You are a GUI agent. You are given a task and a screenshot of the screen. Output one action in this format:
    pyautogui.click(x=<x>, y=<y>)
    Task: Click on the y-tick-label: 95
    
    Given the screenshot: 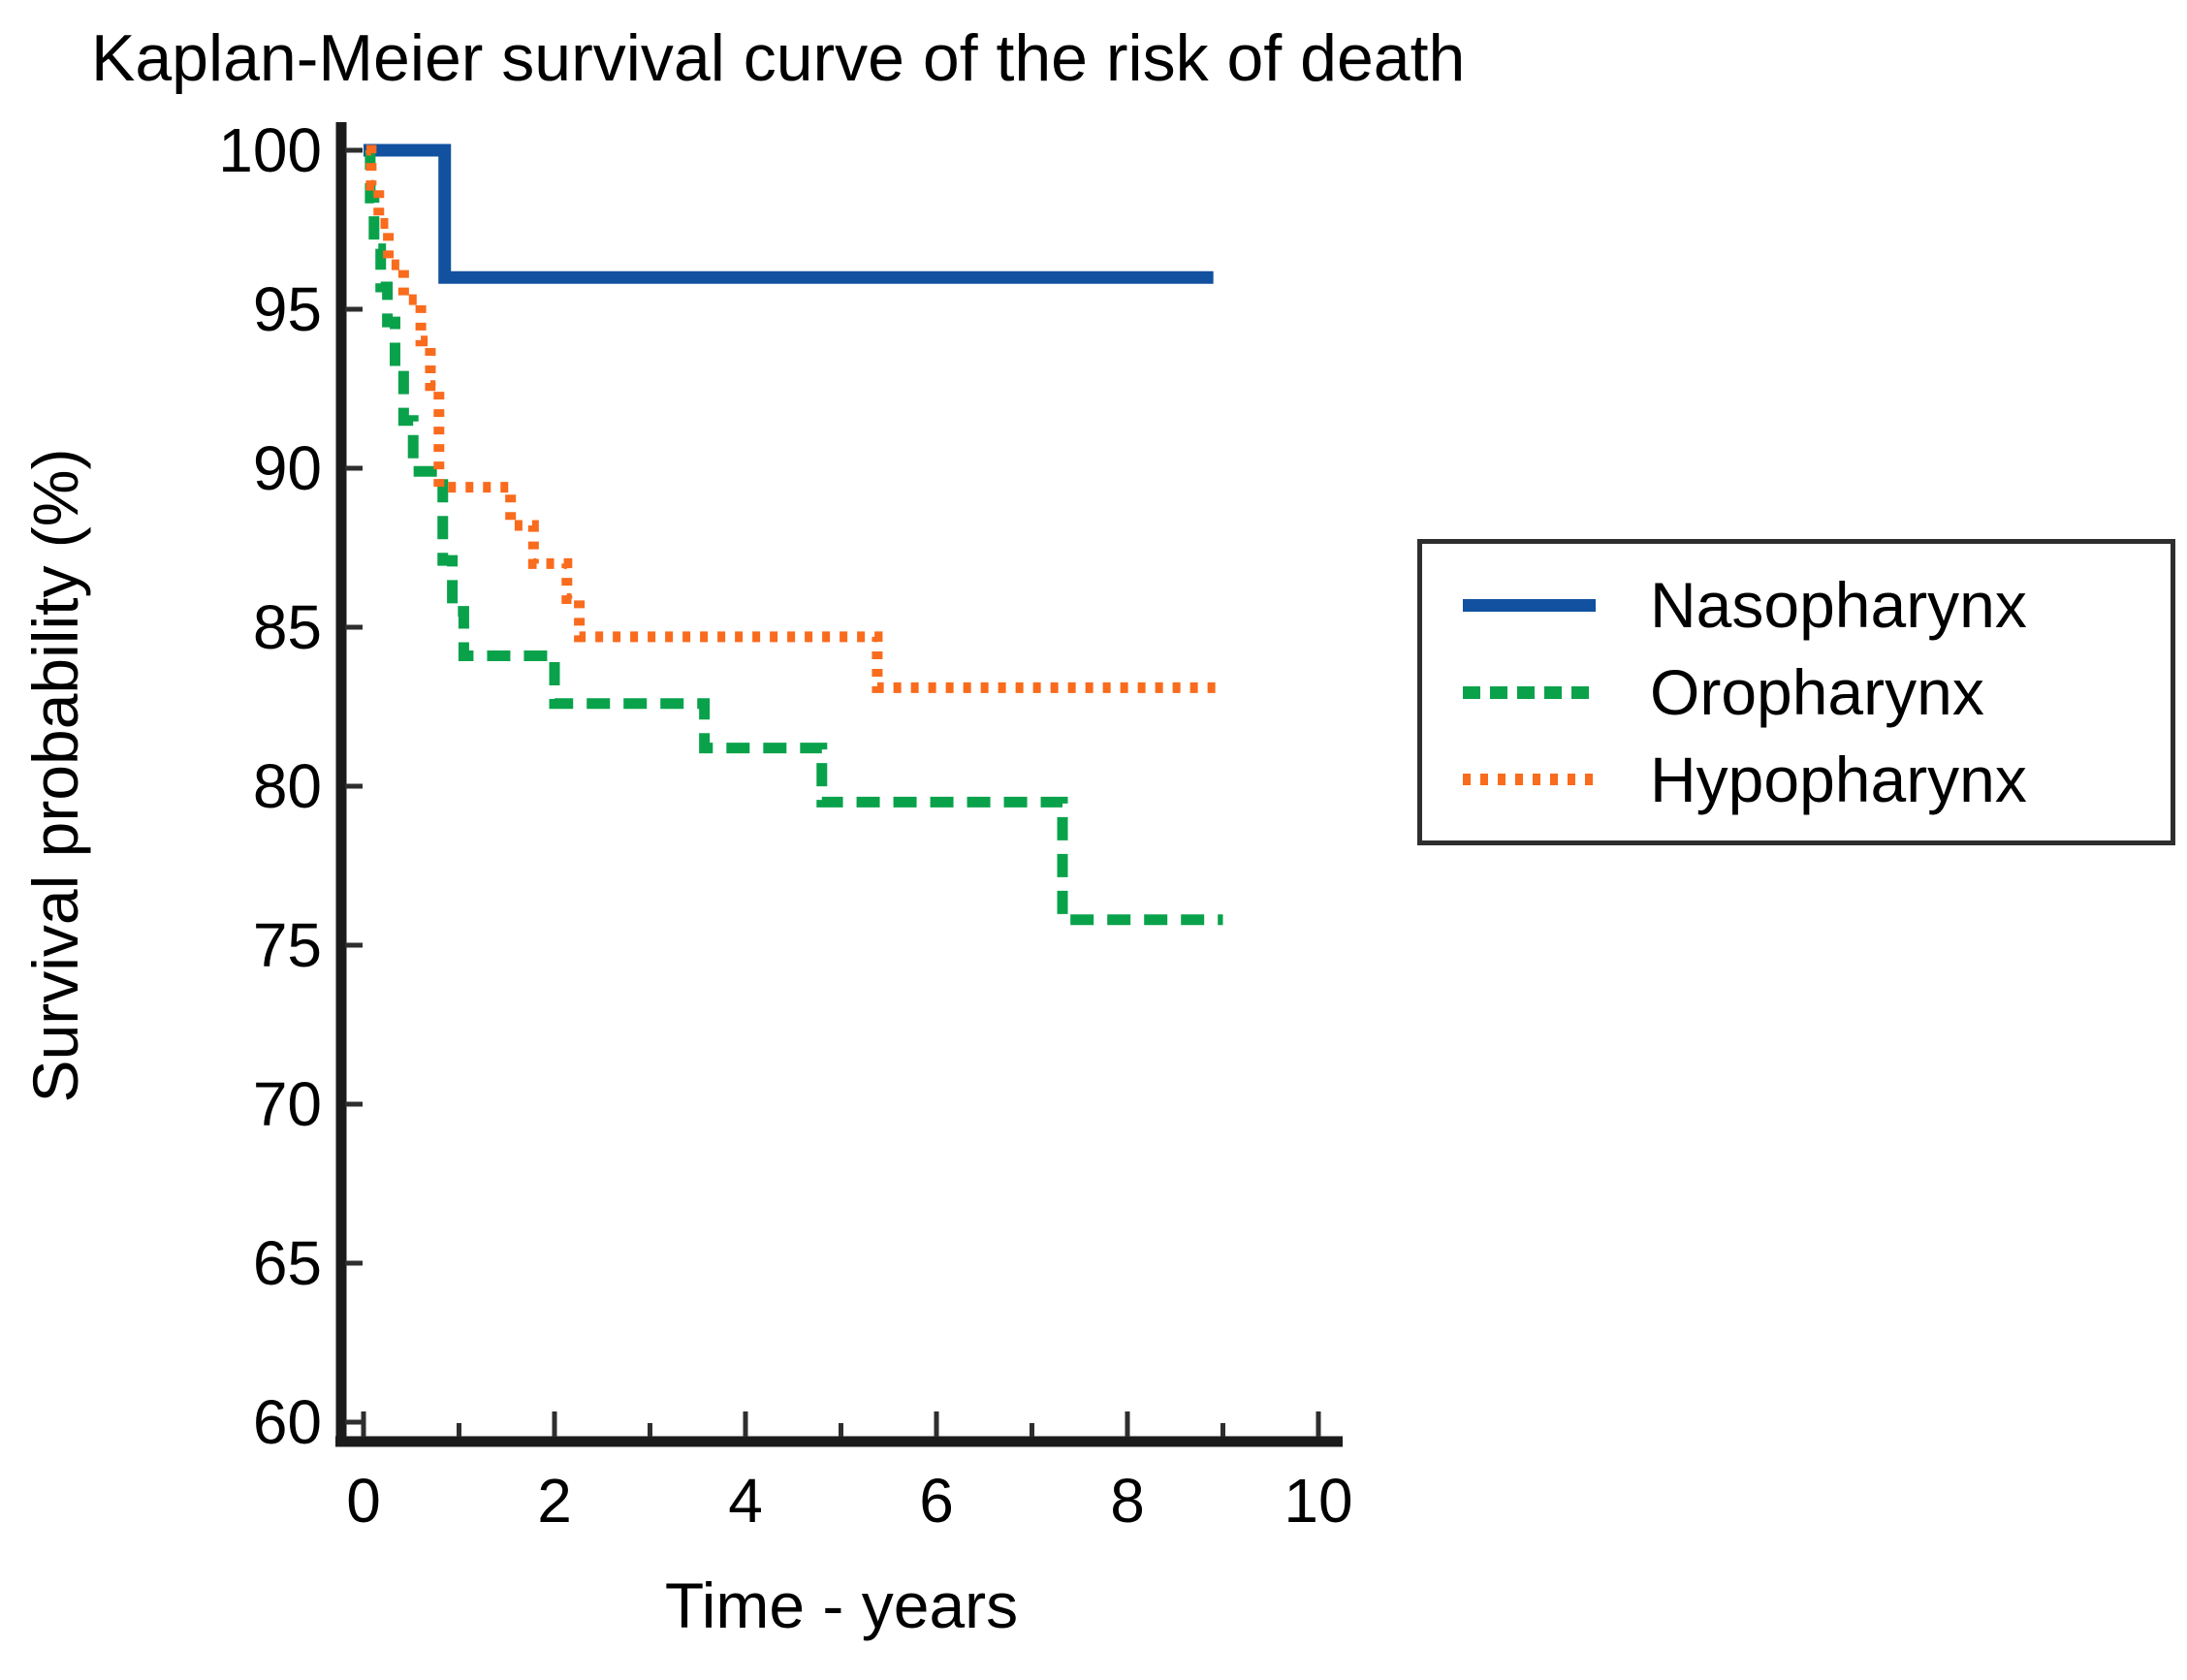 What is the action you would take?
    pyautogui.click(x=287, y=309)
    